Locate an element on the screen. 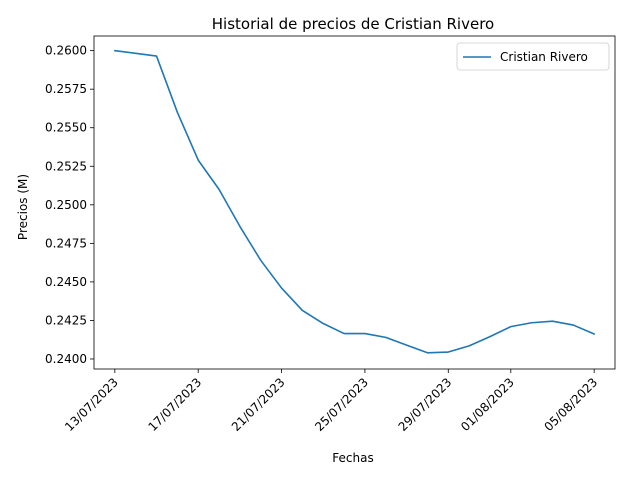 Image resolution: width=640 pixels, height=480 pixels. y-axis-label: Precios (M) is located at coordinates (23, 207).